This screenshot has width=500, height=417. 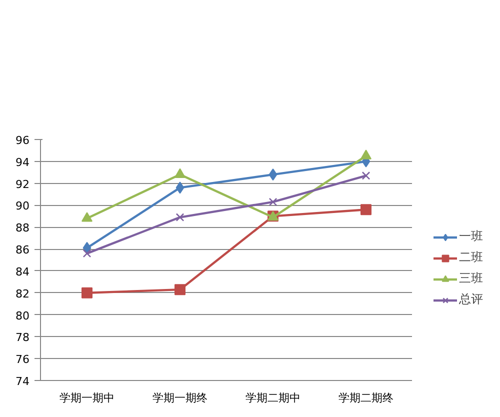 What do you see at coordinates (23, 271) in the screenshot?
I see `y-tick-label: 84` at bounding box center [23, 271].